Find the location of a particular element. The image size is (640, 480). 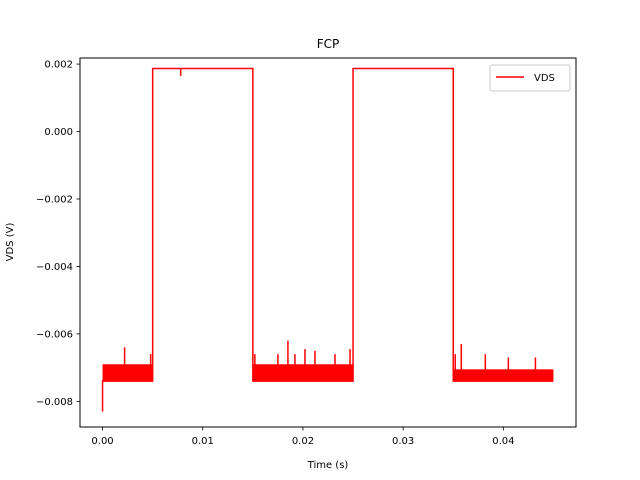

chart-title: FCP is located at coordinates (328, 44).